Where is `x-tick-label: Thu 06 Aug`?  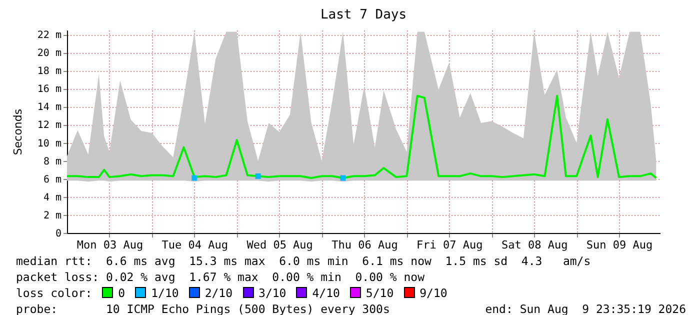 x-tick-label: Thu 06 Aug is located at coordinates (365, 245).